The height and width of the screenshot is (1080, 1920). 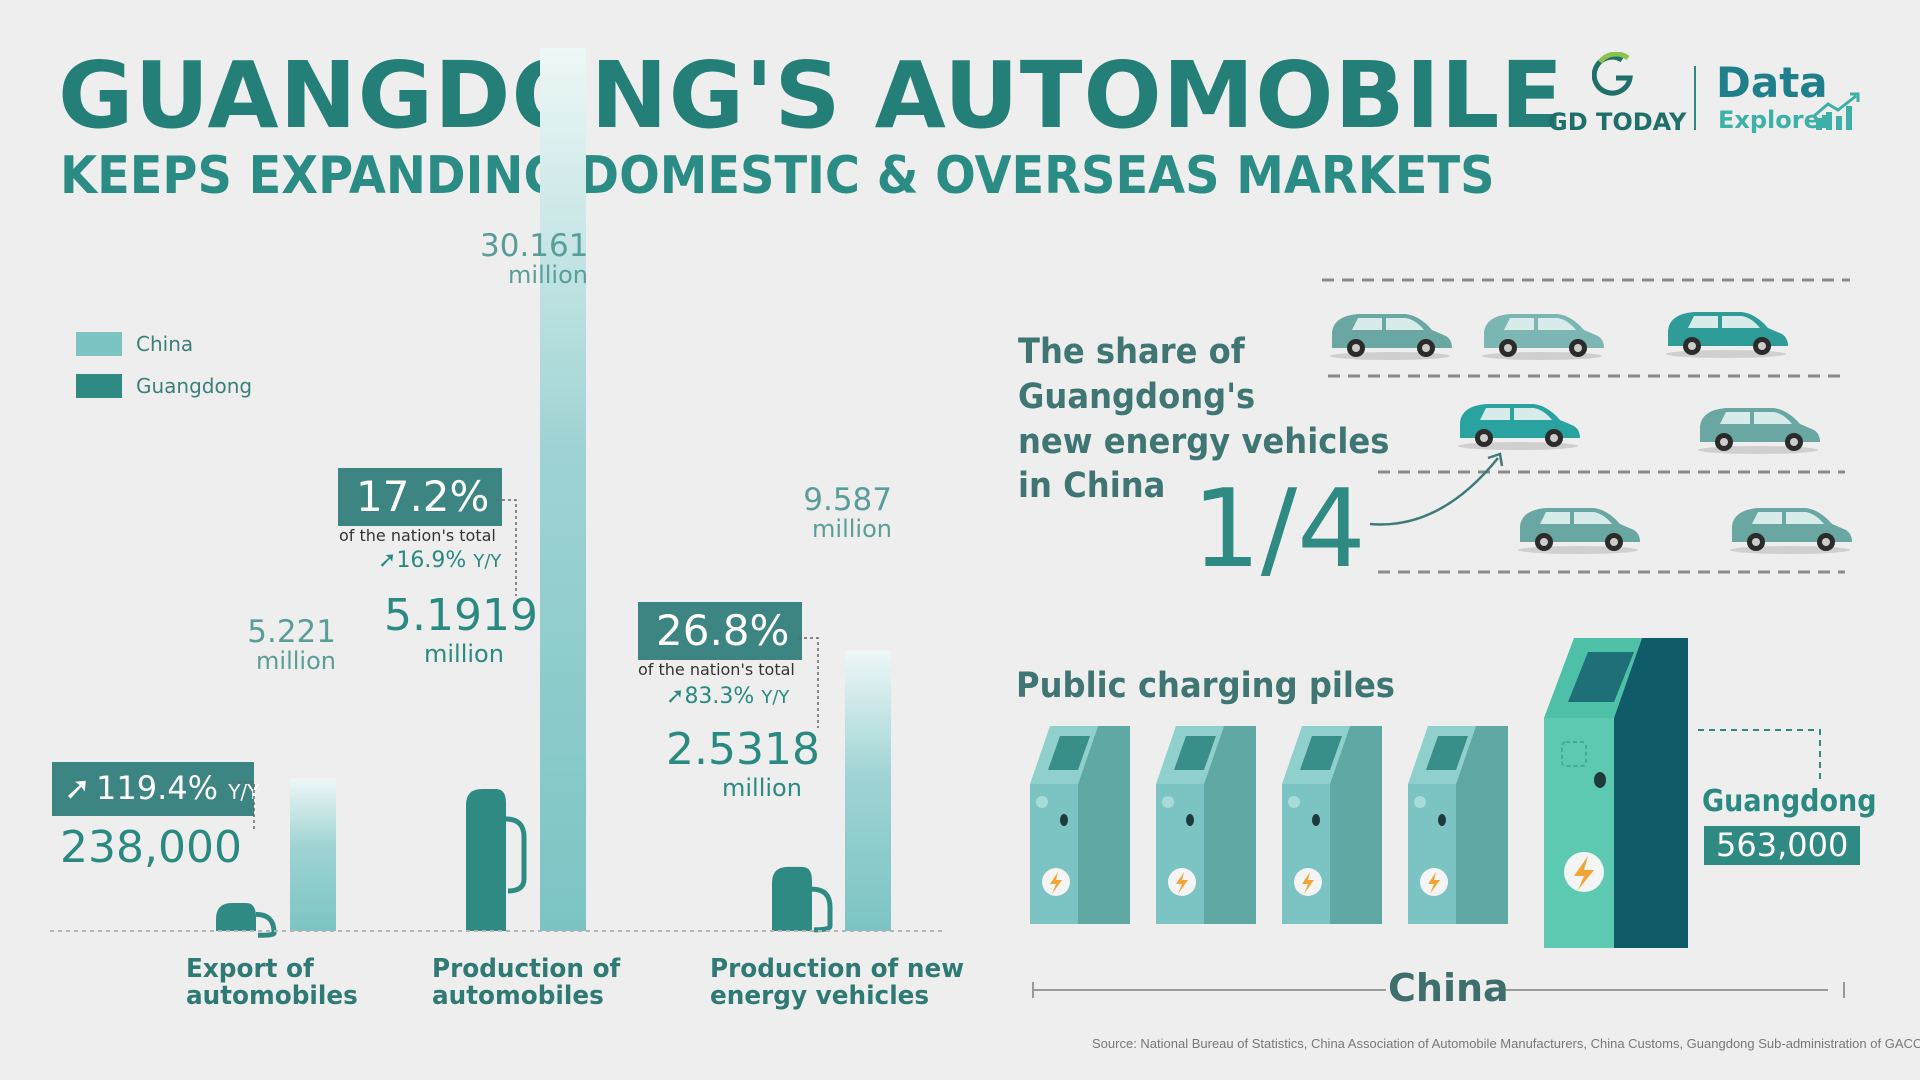 I want to click on data-explorer-logo-data: Data, so click(x=1772, y=82).